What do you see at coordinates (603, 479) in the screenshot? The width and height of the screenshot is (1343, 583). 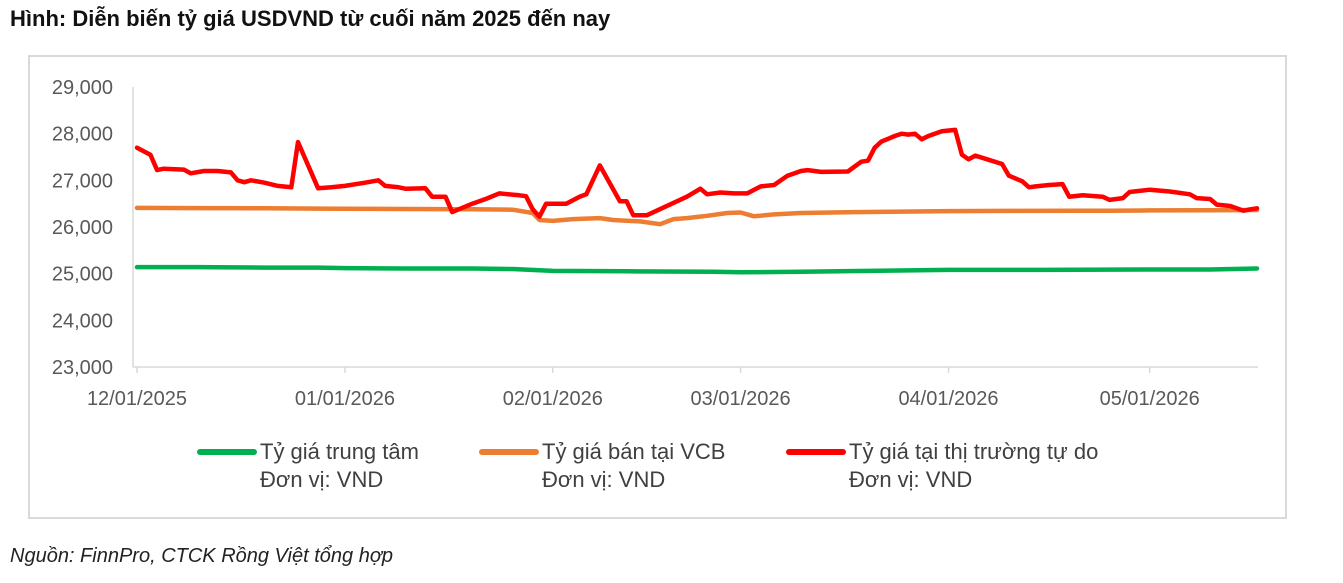 I see `legend-unit-2: Đơn vị: VND` at bounding box center [603, 479].